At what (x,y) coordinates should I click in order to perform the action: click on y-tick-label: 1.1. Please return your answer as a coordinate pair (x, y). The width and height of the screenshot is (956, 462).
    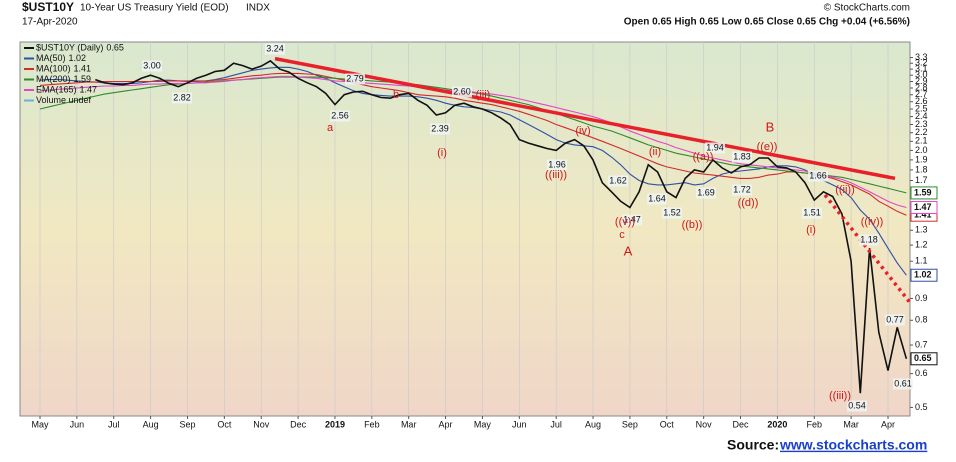
    Looking at the image, I should click on (921, 261).